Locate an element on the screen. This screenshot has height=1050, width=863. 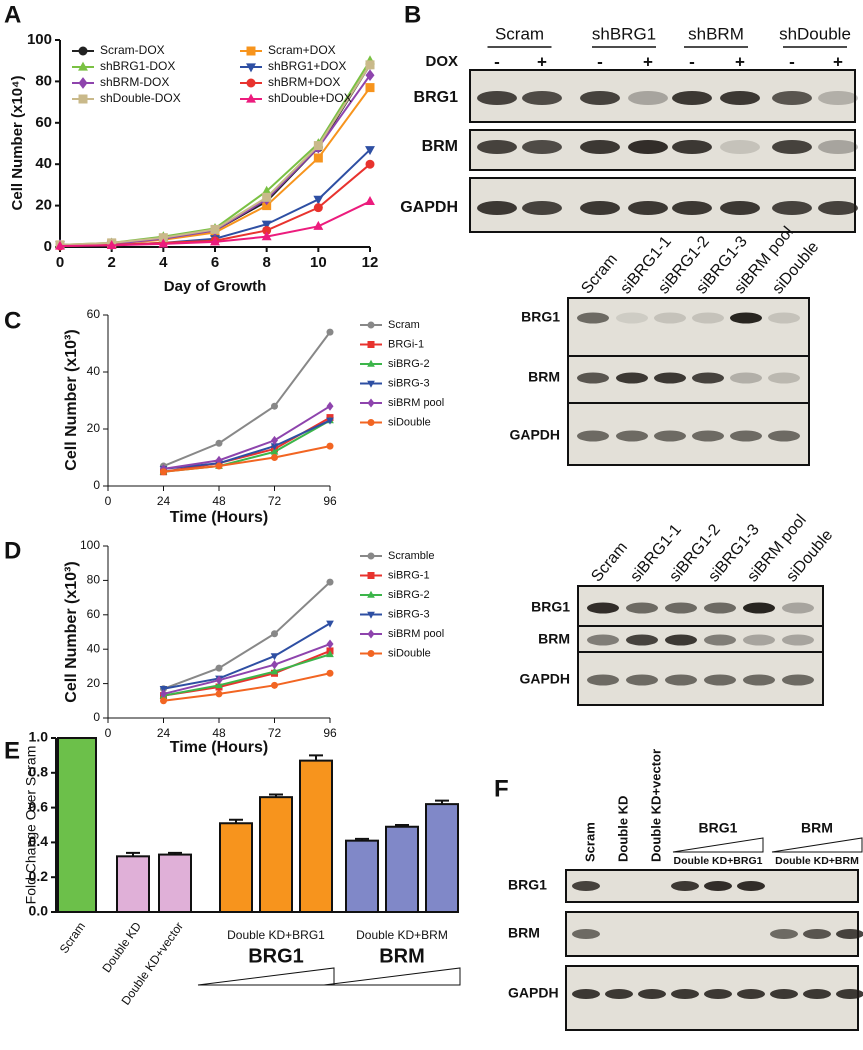
group-sublabel: Double KD+BRG1 is located at coordinates (718, 861).